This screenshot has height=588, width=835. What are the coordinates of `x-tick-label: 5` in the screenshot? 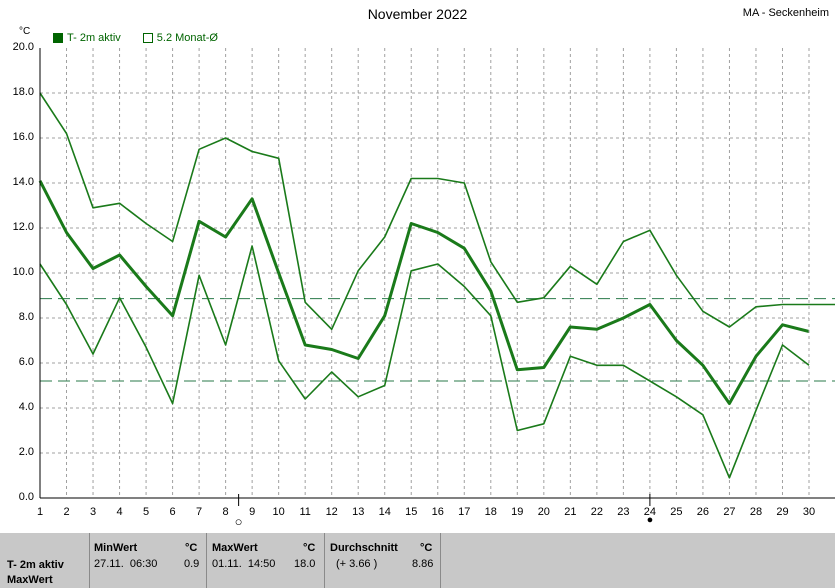 It's located at (146, 512).